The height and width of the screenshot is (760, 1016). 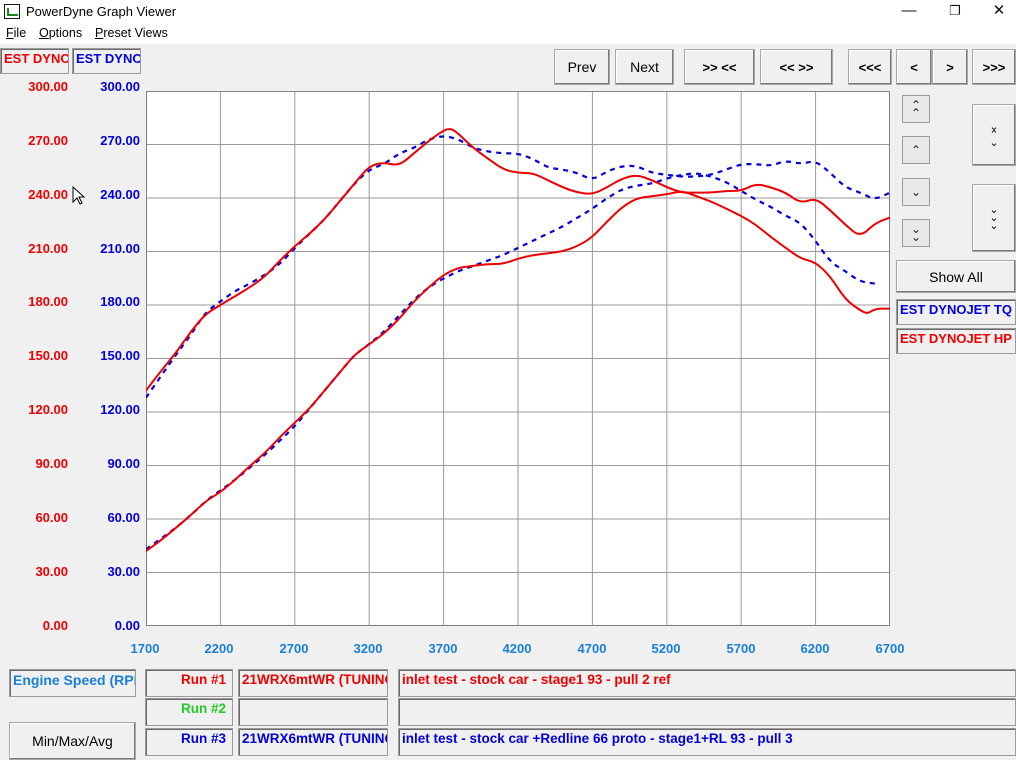 What do you see at coordinates (666, 648) in the screenshot?
I see `x-tick-label: 5200` at bounding box center [666, 648].